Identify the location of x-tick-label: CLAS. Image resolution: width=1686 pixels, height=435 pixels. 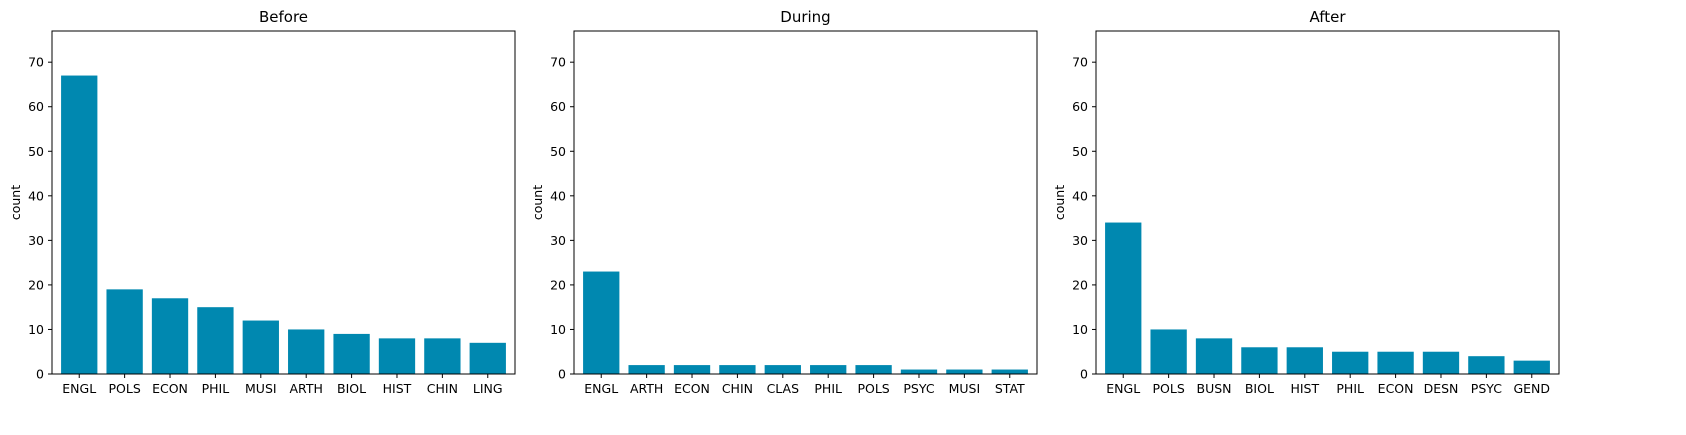
(783, 388).